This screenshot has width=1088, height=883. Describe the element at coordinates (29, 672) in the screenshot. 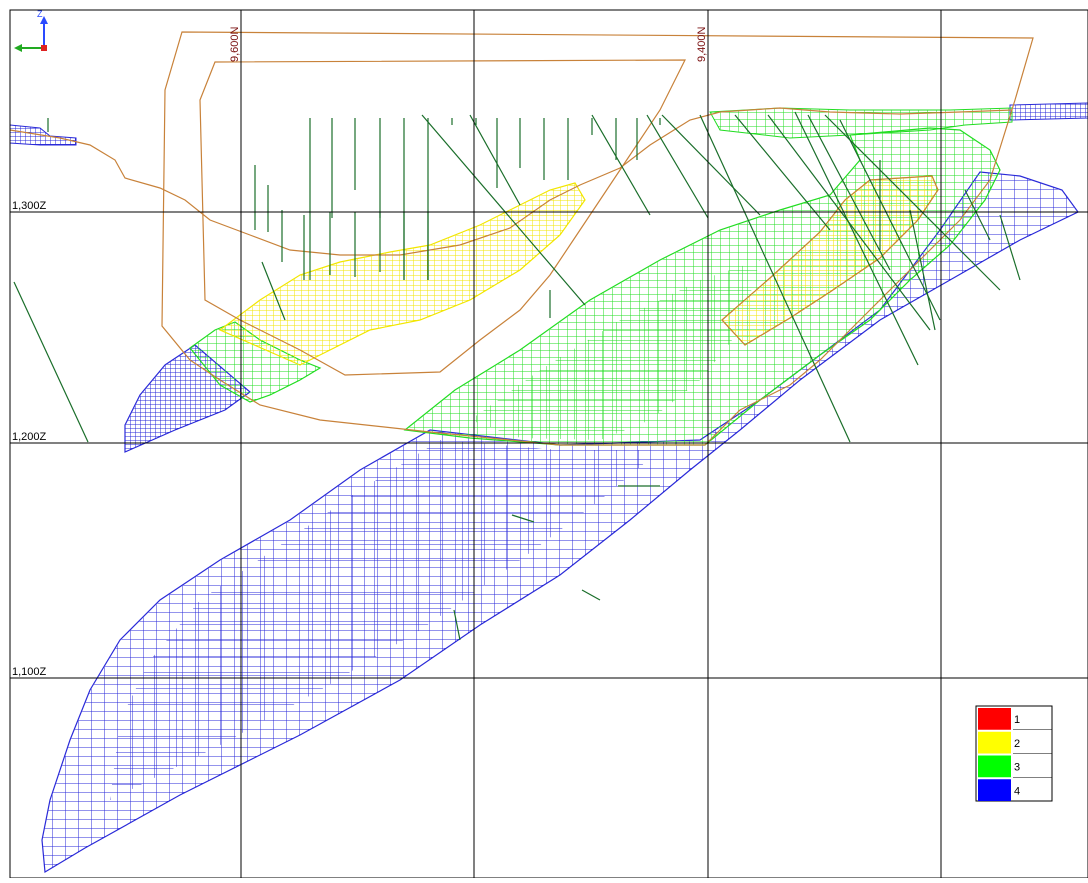

I see `grid-label-elevation: 1,100Z` at that location.